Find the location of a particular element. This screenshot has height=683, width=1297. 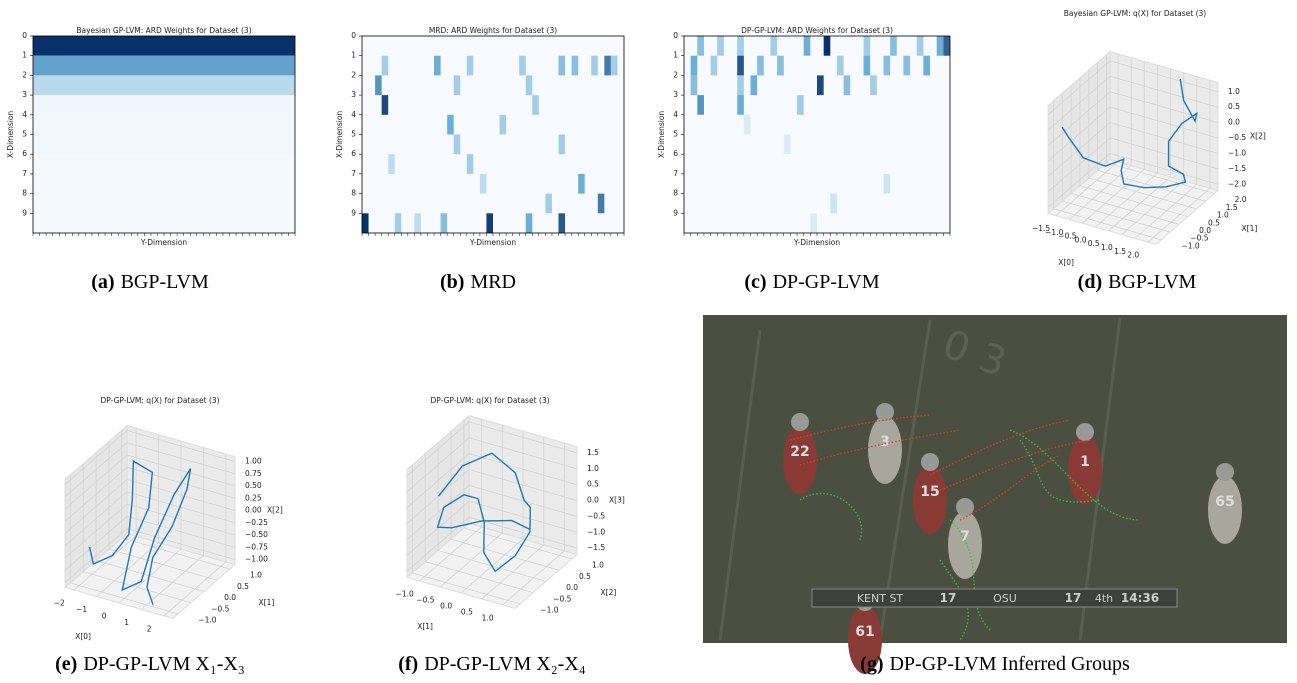

y-tick-label: 6 is located at coordinates (353, 153).